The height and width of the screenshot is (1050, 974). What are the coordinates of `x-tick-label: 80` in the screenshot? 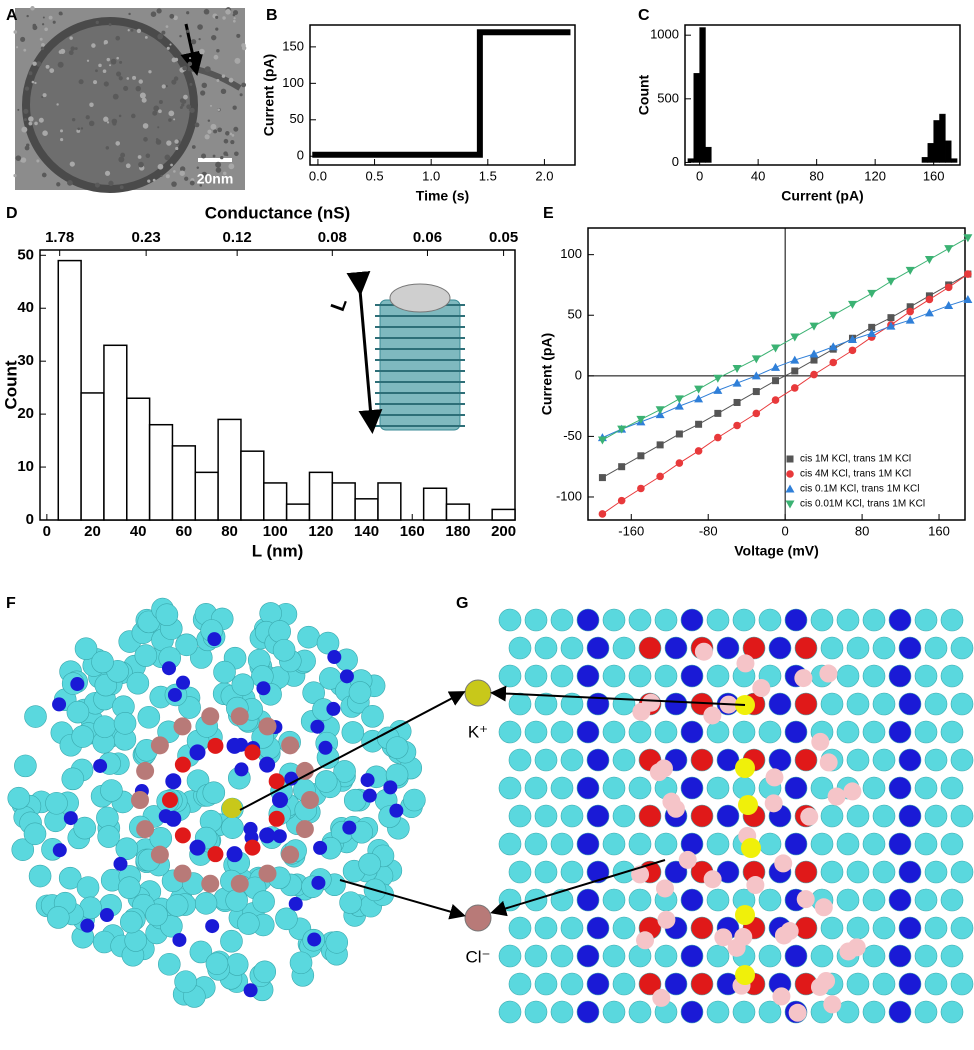 It's located at (862, 530).